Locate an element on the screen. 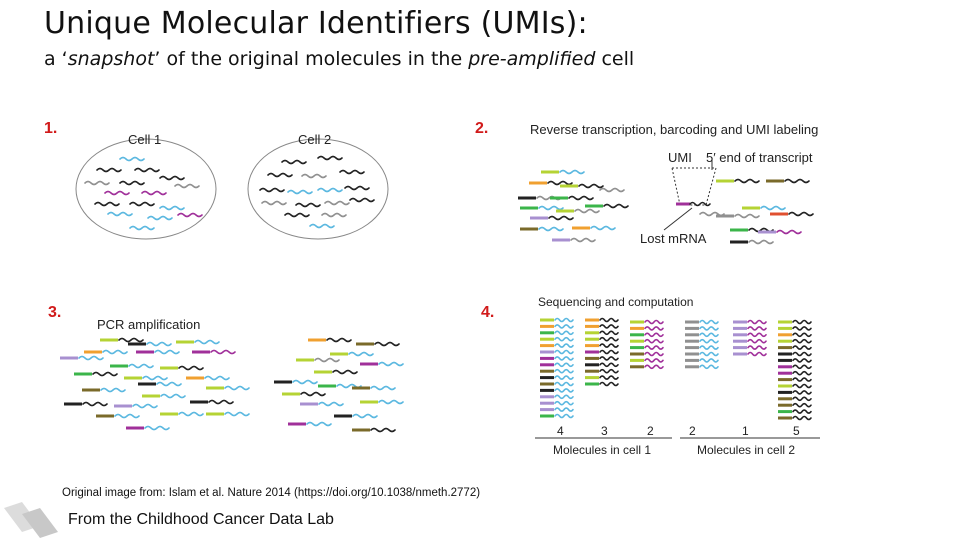 This screenshot has height=540, width=960. lost-mrna-pointer is located at coordinates (678, 219).